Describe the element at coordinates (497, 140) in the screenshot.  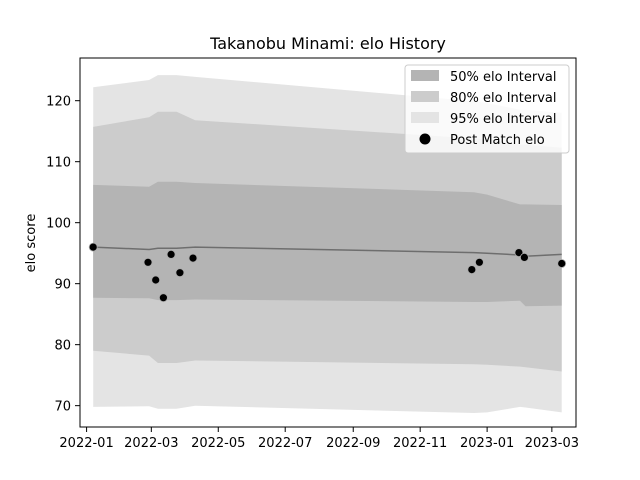
I see `legend-label-post-match: Post Match elo` at that location.